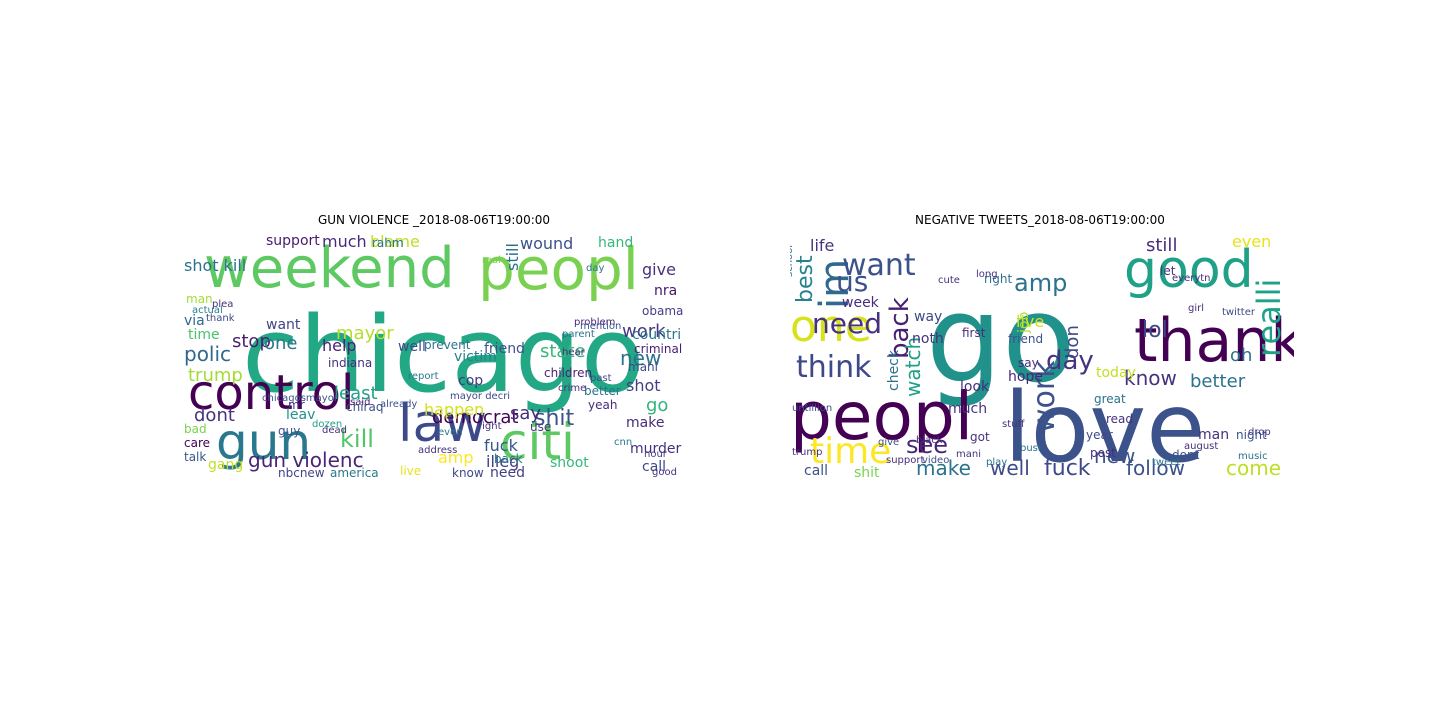  I want to click on neg-word-right: right, so click(998, 279).